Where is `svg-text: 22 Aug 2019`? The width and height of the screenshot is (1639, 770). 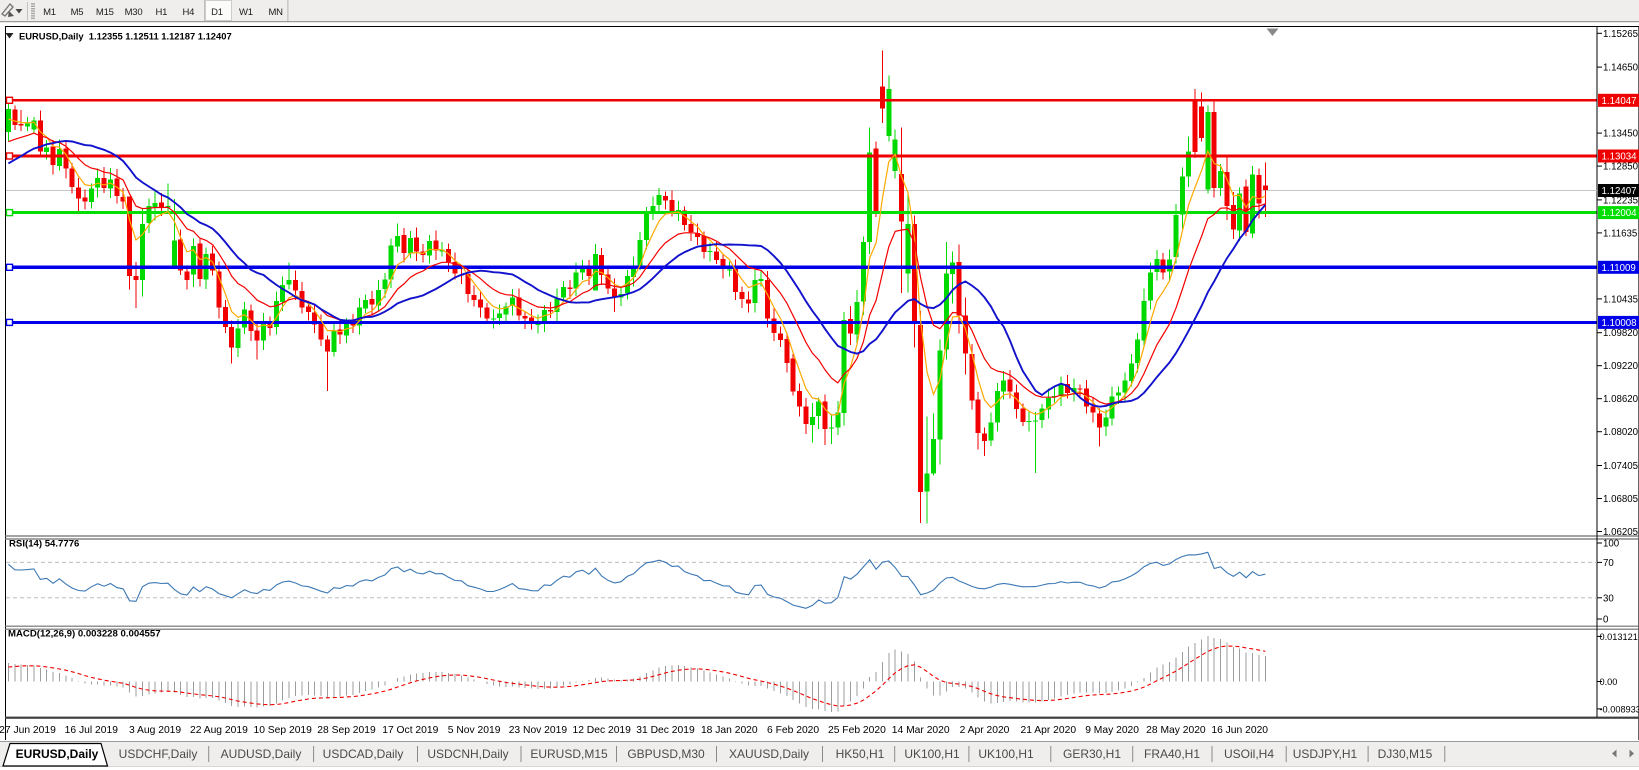
svg-text: 22 Aug 2019 is located at coordinates (219, 730).